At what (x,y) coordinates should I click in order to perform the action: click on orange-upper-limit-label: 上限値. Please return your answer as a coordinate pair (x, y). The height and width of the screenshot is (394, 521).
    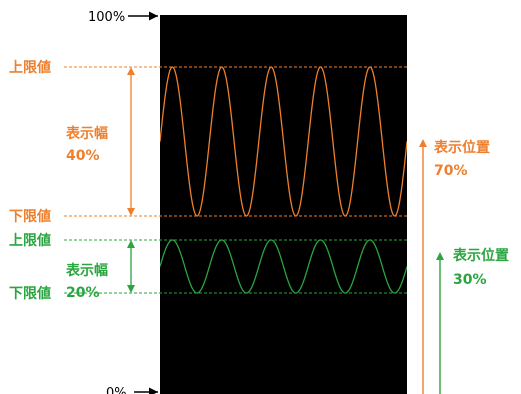
    Looking at the image, I should click on (30, 67).